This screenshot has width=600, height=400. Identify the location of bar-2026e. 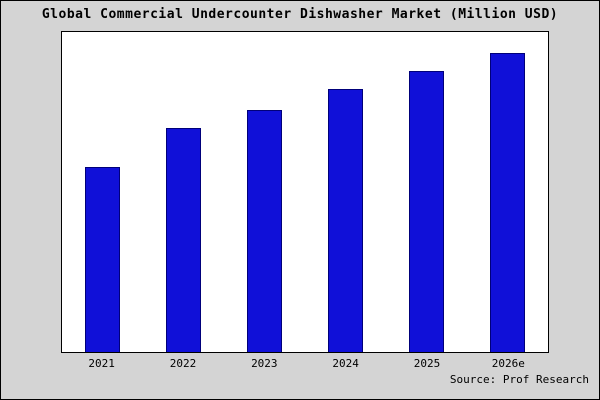
(507, 202).